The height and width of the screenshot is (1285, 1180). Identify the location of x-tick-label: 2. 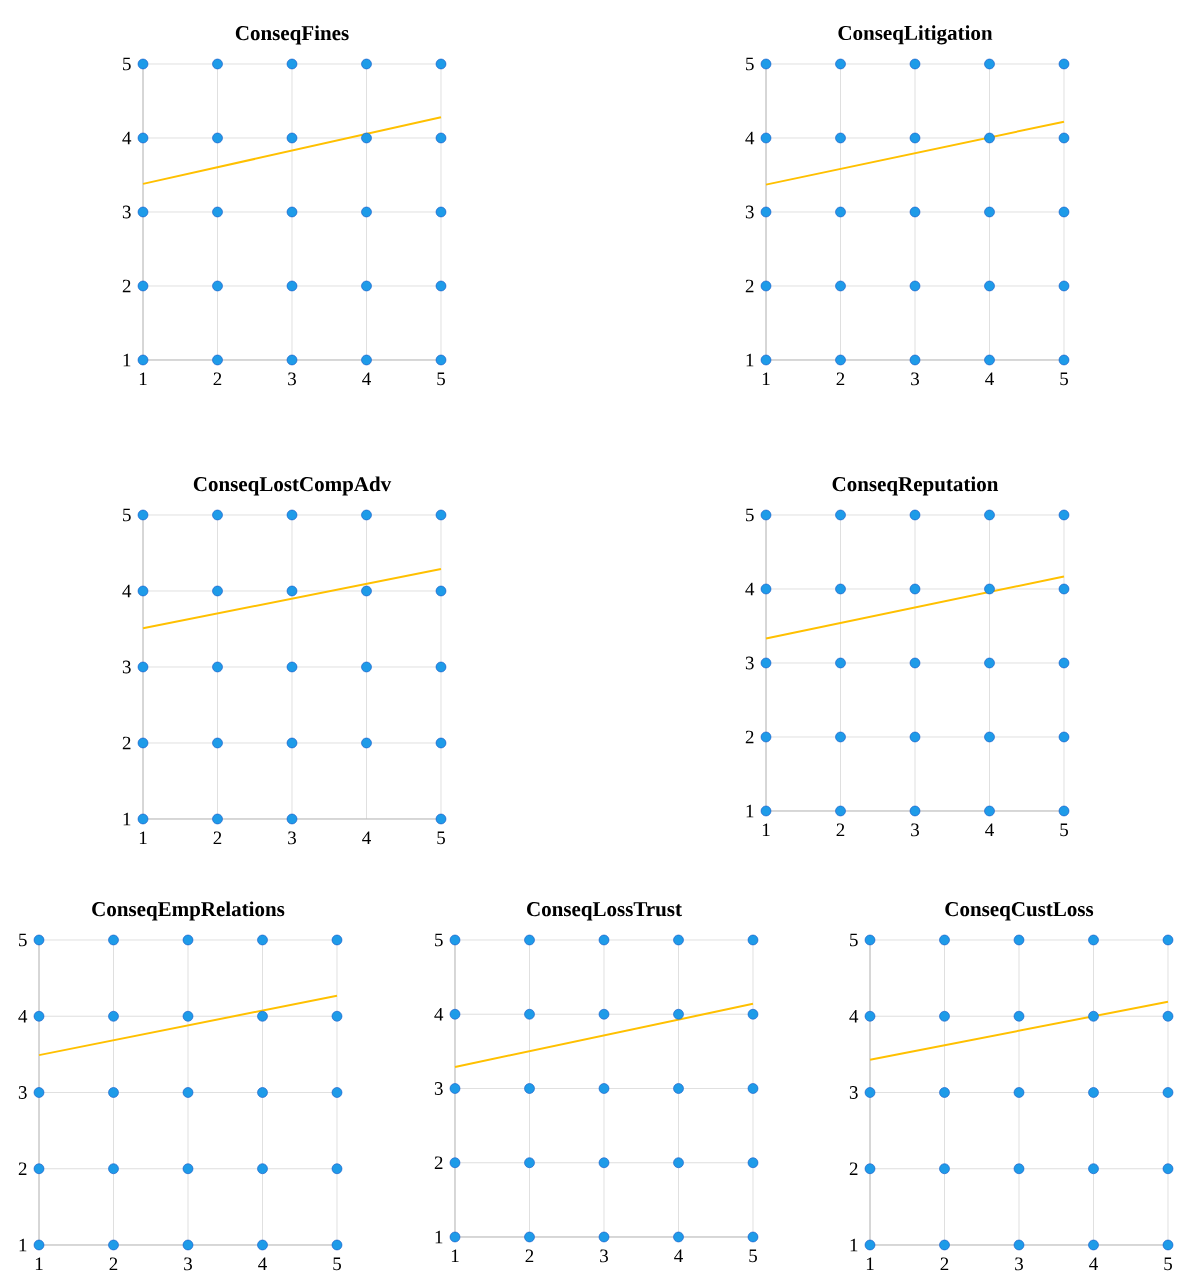
(217, 838).